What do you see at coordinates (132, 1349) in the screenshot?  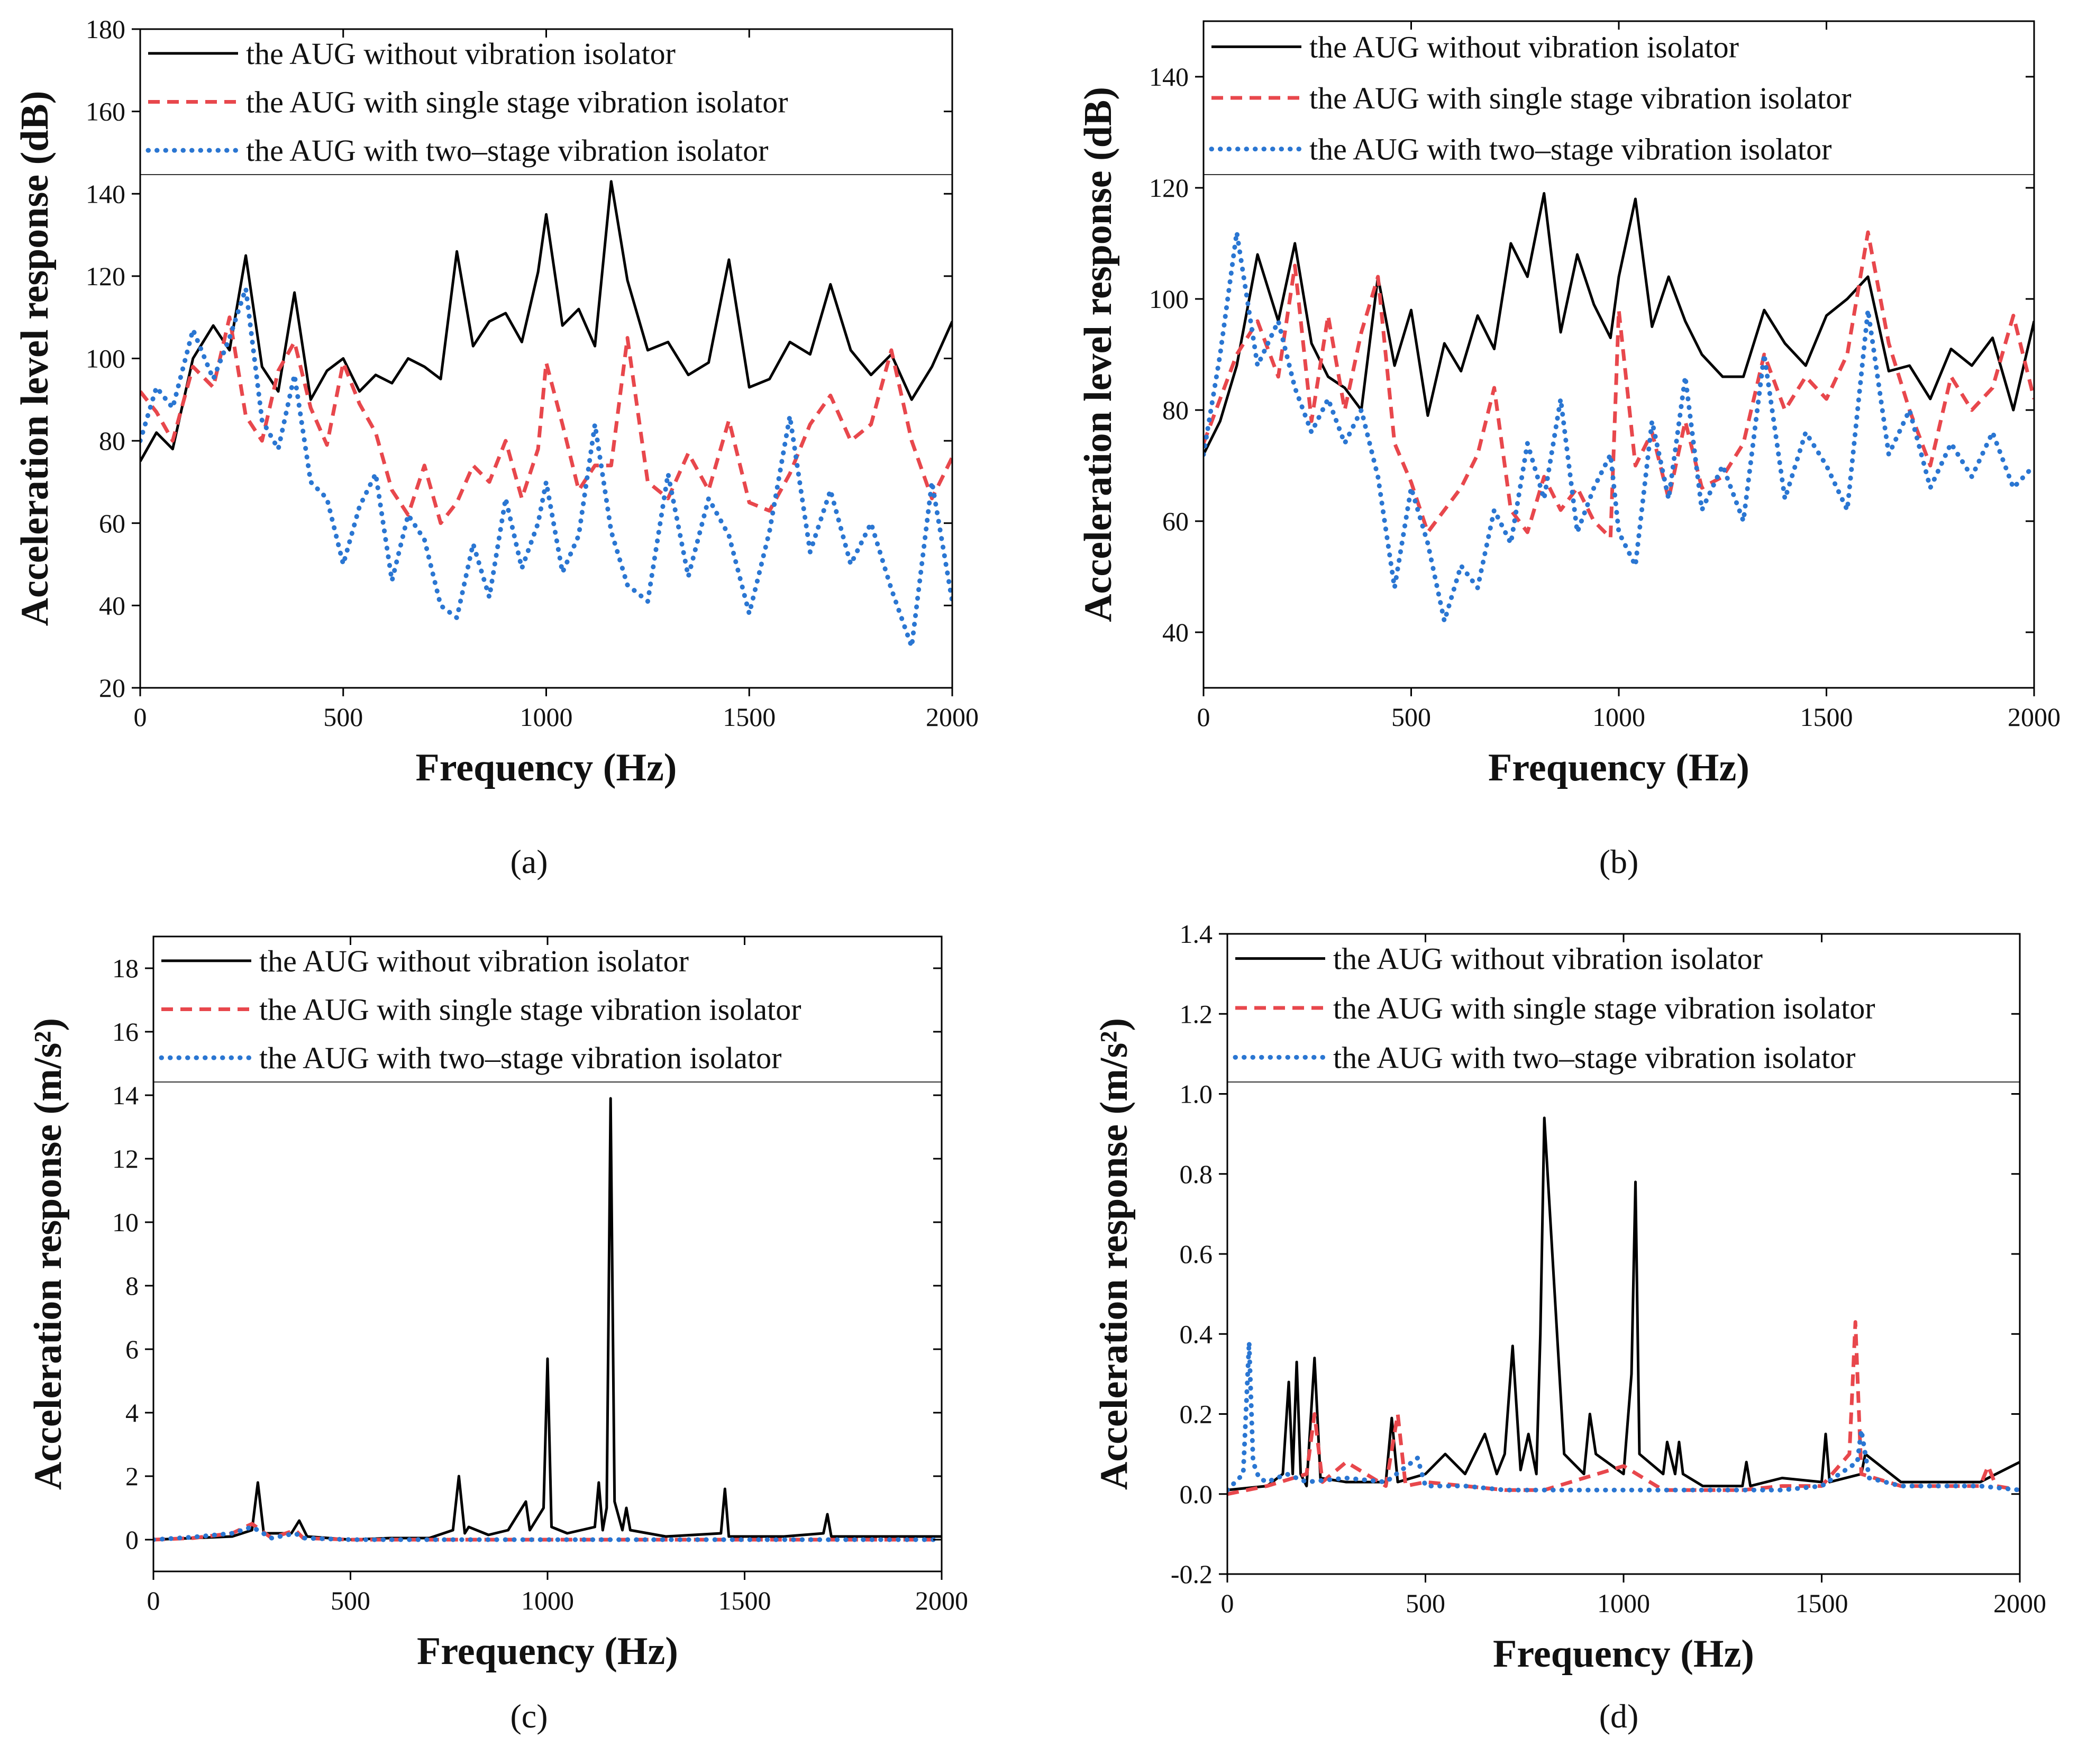 I see `y-tick-label: 6` at bounding box center [132, 1349].